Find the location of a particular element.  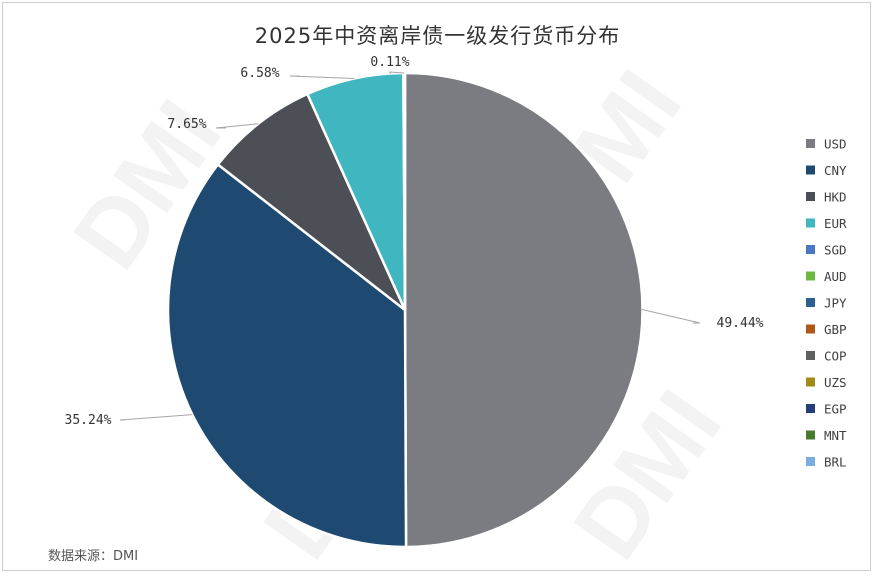

legend-swatch-gbp is located at coordinates (810, 329).